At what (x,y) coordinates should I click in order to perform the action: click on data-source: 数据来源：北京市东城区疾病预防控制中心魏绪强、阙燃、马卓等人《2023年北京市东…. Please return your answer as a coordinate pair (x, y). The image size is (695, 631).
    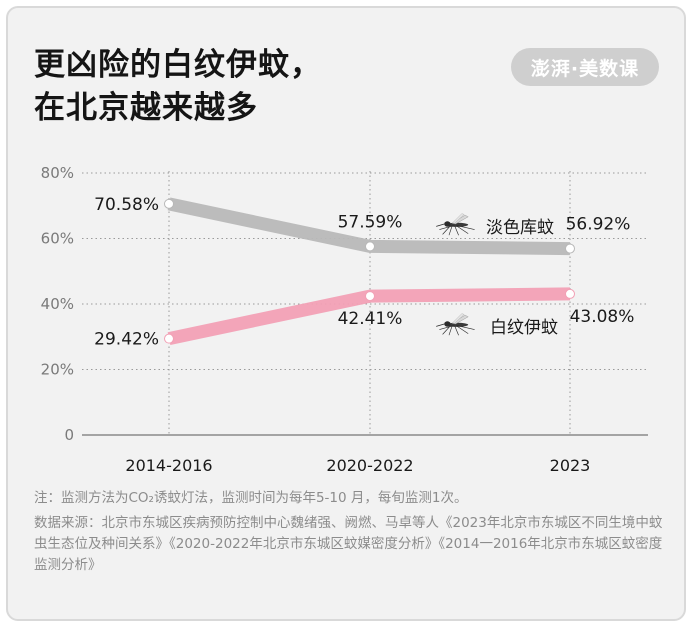
    Looking at the image, I should click on (348, 544).